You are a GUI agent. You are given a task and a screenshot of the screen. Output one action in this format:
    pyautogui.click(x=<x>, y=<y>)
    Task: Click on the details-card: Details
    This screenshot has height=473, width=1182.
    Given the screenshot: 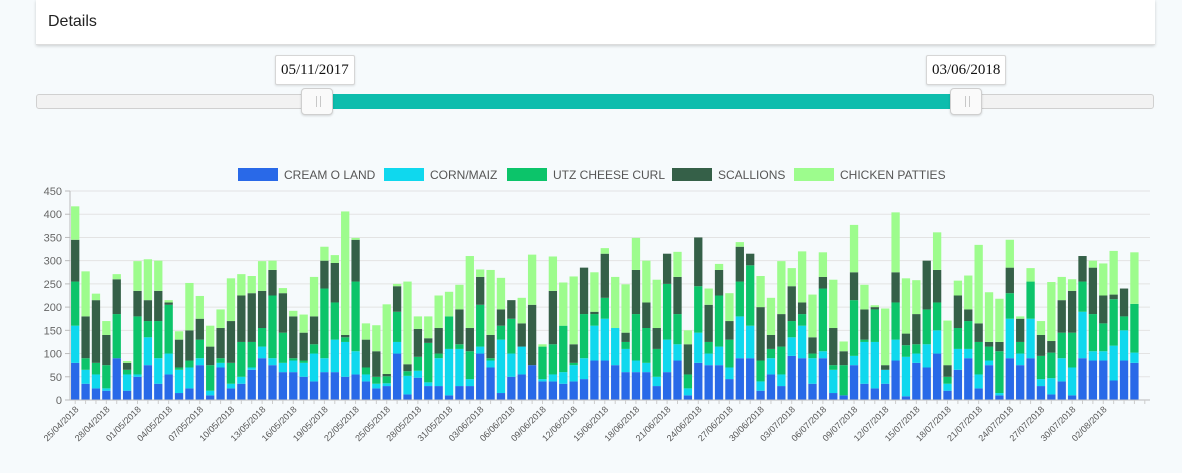 What is the action you would take?
    pyautogui.click(x=595, y=22)
    